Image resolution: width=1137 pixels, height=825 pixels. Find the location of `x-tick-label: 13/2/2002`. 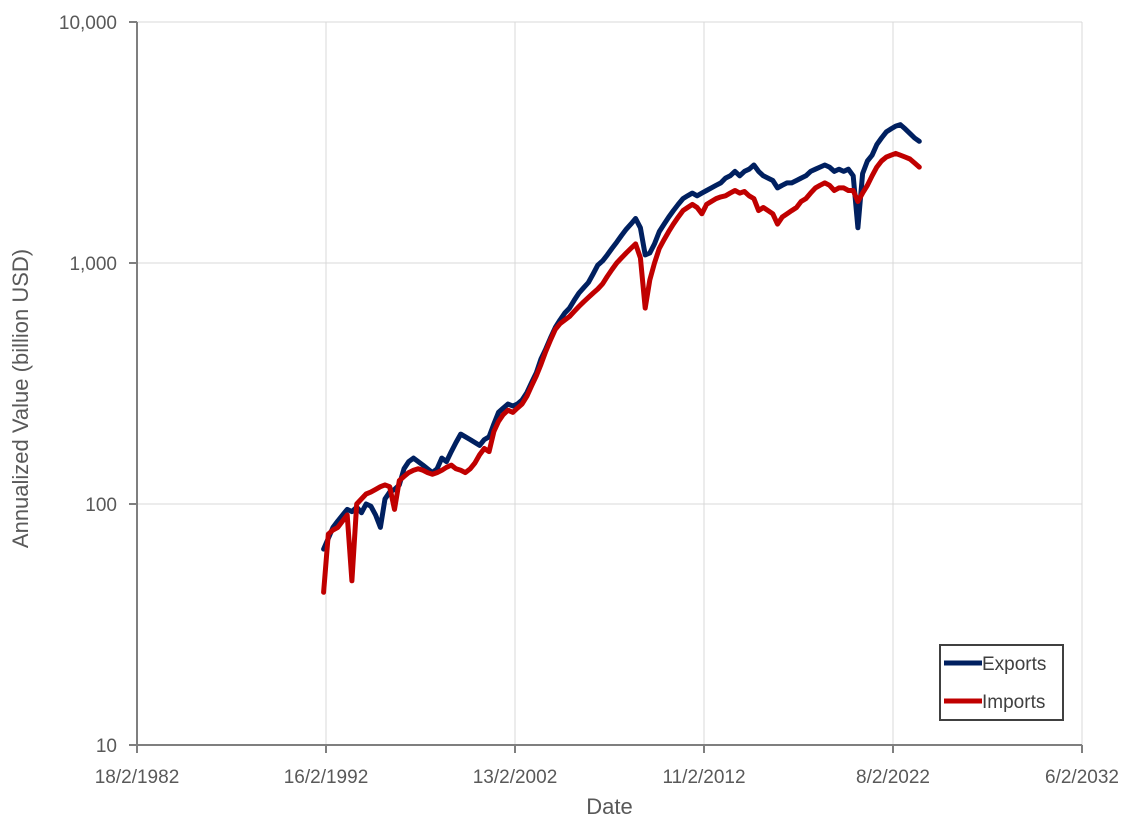

x-tick-label: 13/2/2002 is located at coordinates (515, 777).